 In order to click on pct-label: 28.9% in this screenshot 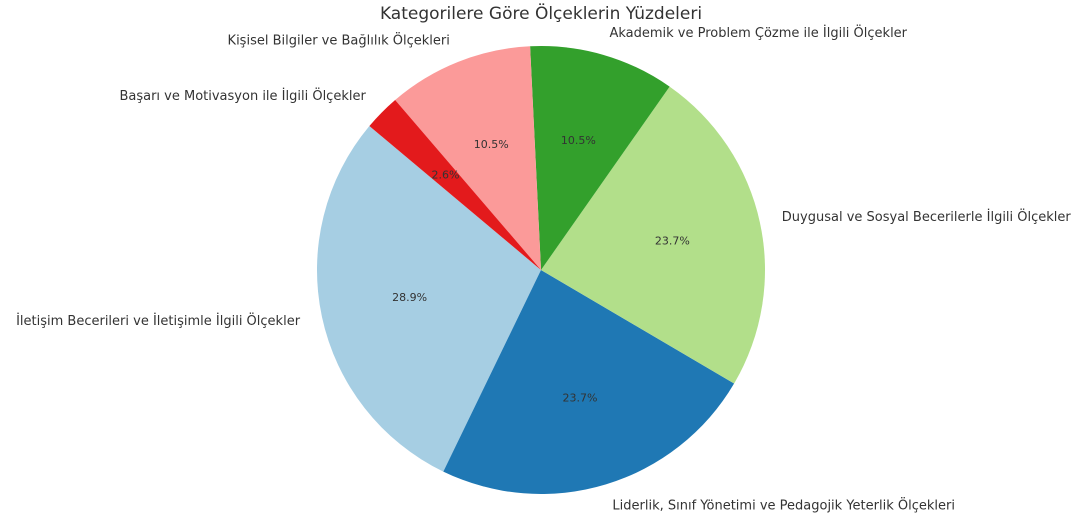, I will do `click(409, 297)`.